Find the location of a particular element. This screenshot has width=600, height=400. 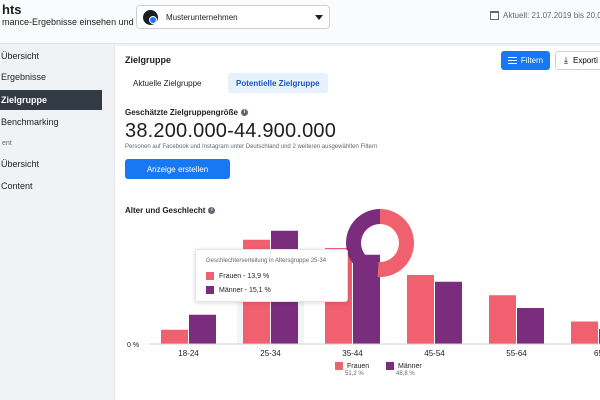

sidebar-item-zielgruppe: Zielgruppe is located at coordinates (51, 100).